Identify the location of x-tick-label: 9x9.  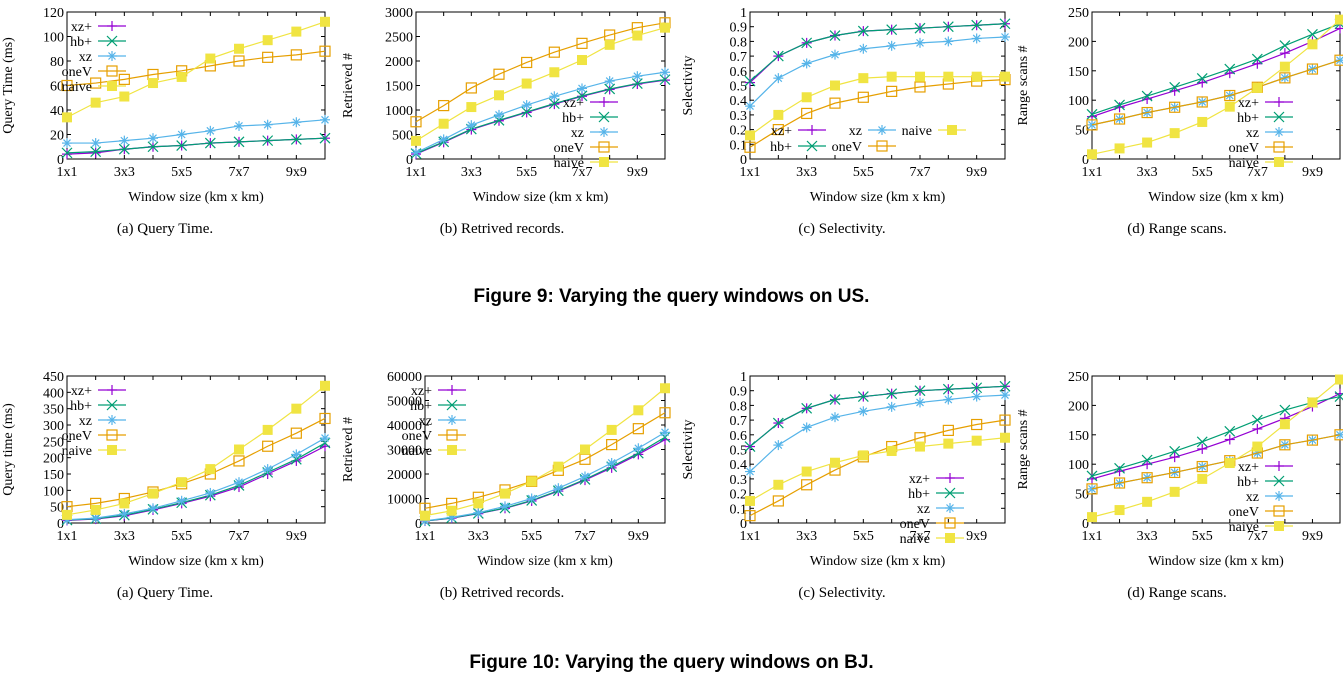
(638, 536).